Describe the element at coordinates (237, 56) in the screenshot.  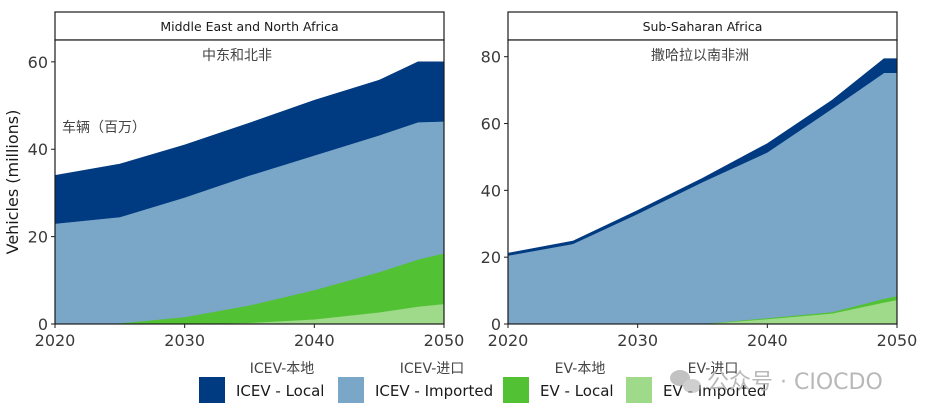
I see `facet-subtitle-cn: 中东和北非` at that location.